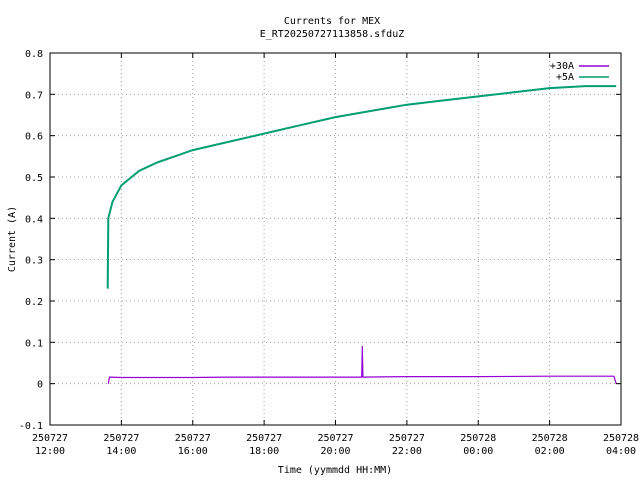  I want to click on series-line-plus30a, so click(362, 364).